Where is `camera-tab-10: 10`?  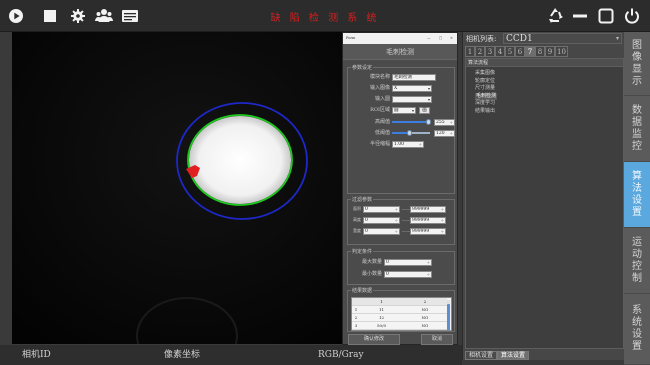
camera-tab-10: 10 is located at coordinates (561, 51).